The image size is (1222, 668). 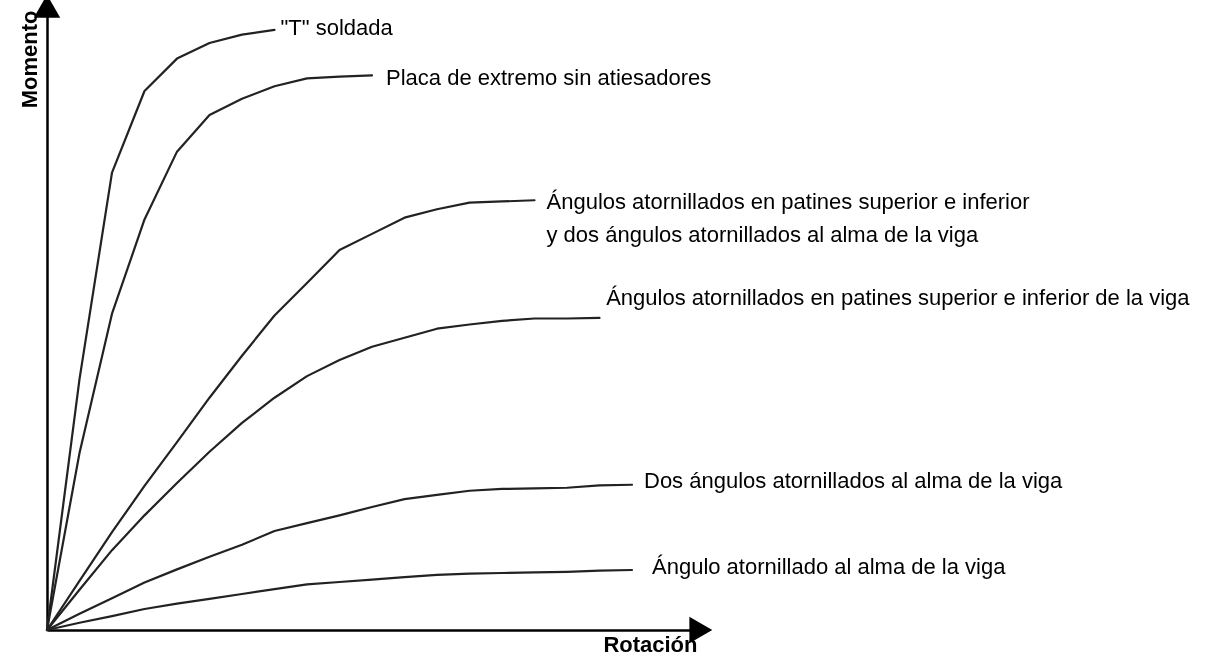 I want to click on y-axis-title: Momento, so click(x=29, y=59).